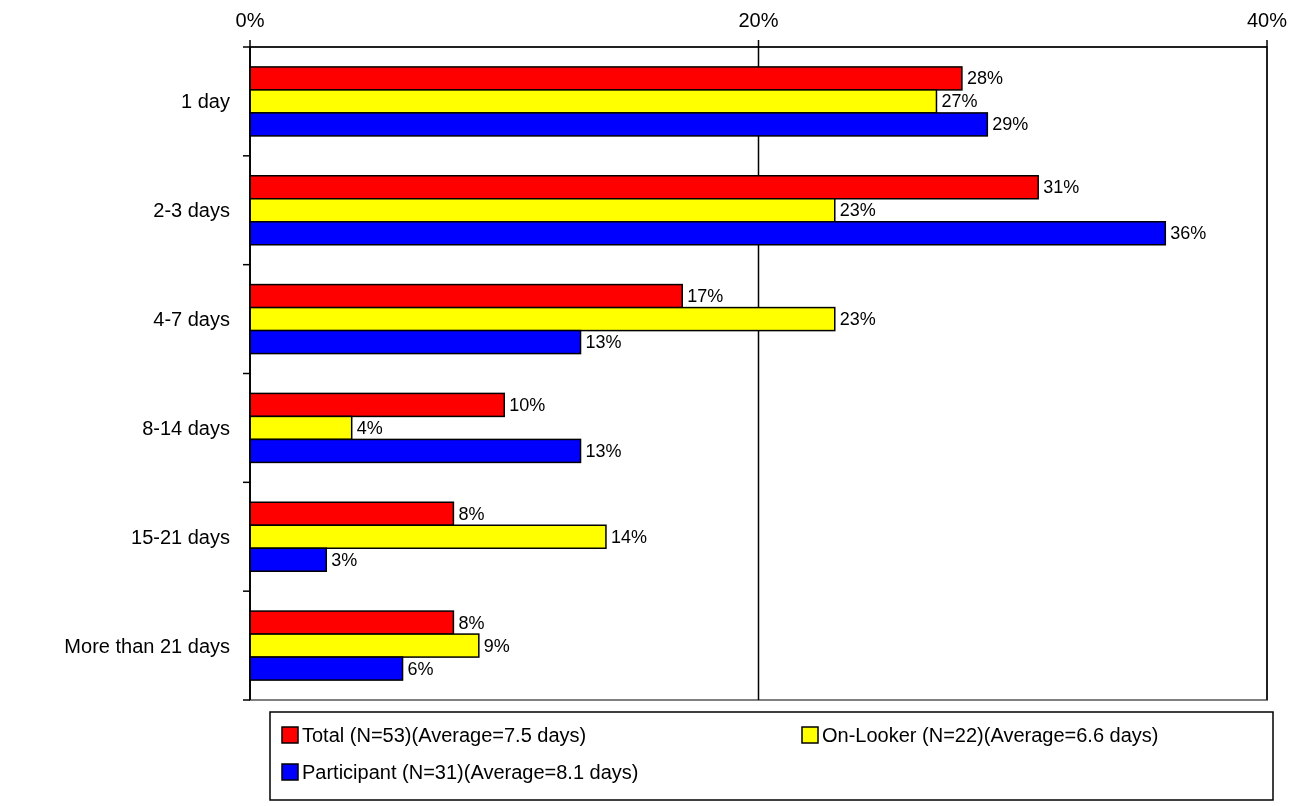 This screenshot has height=806, width=1308. What do you see at coordinates (705, 296) in the screenshot?
I see `data-label: 17%` at bounding box center [705, 296].